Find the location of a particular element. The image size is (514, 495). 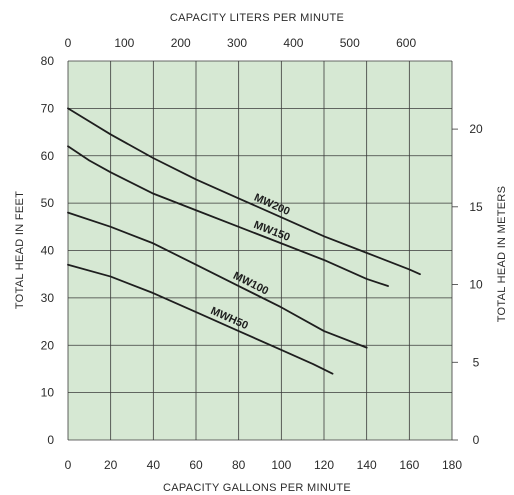

x2-tick-label: 100 is located at coordinates (124, 43).